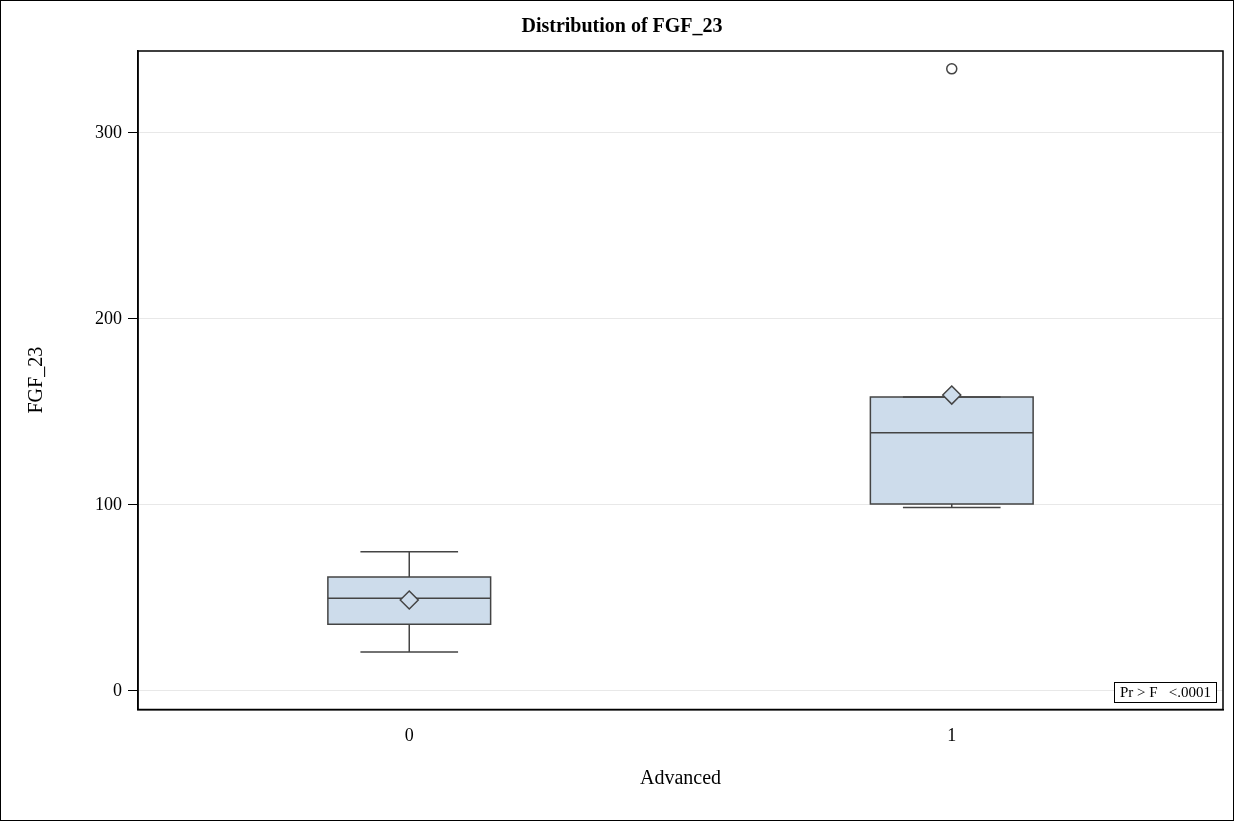  What do you see at coordinates (117, 689) in the screenshot?
I see `y-tick-label: 0` at bounding box center [117, 689].